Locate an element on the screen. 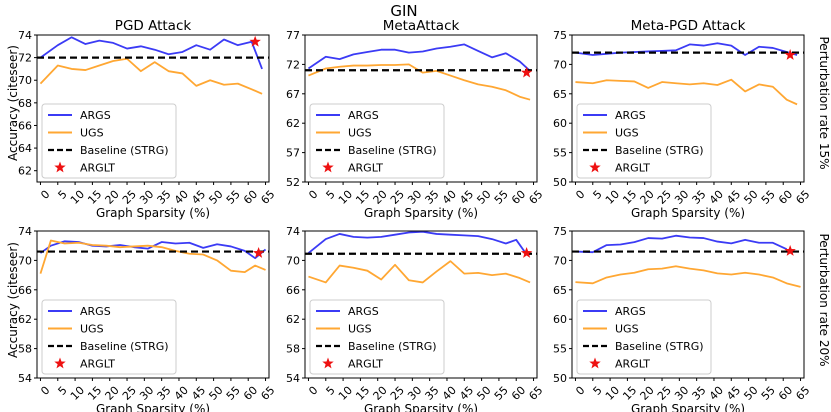 The height and width of the screenshot is (412, 831). y-tick-label: 65 is located at coordinates (560, 290).